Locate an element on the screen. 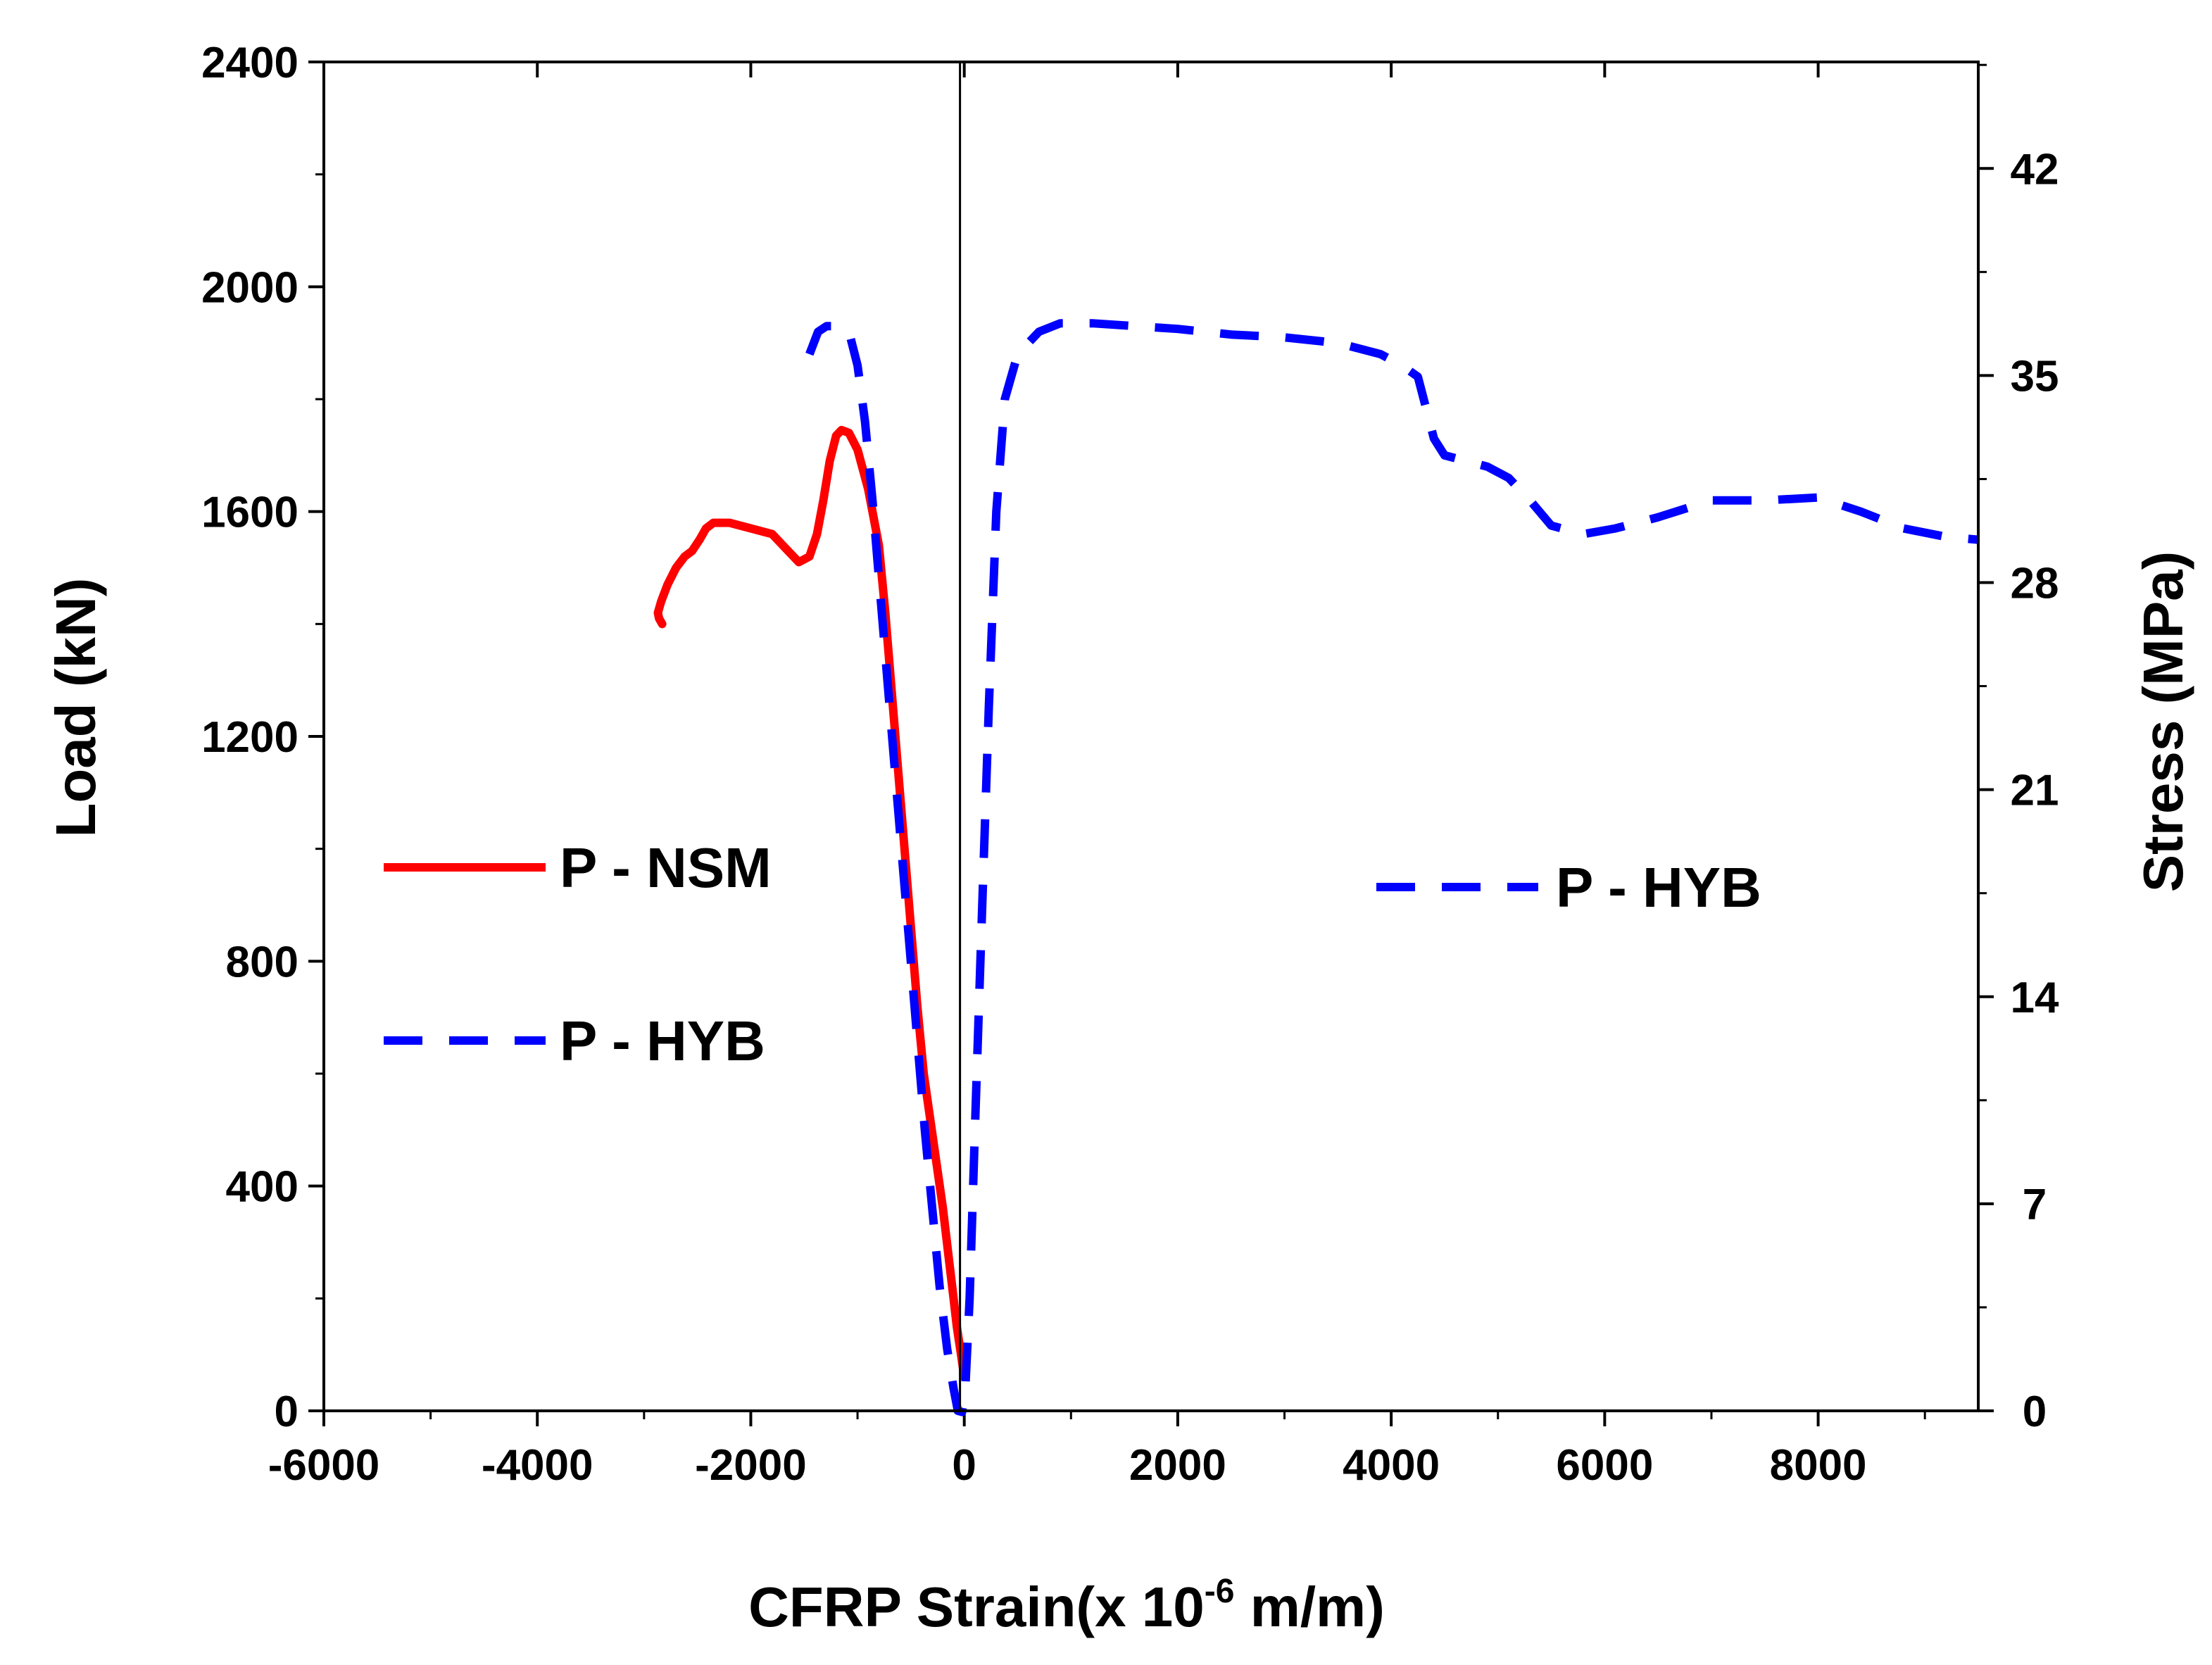  y-tick-label: 1200 is located at coordinates (250, 737).